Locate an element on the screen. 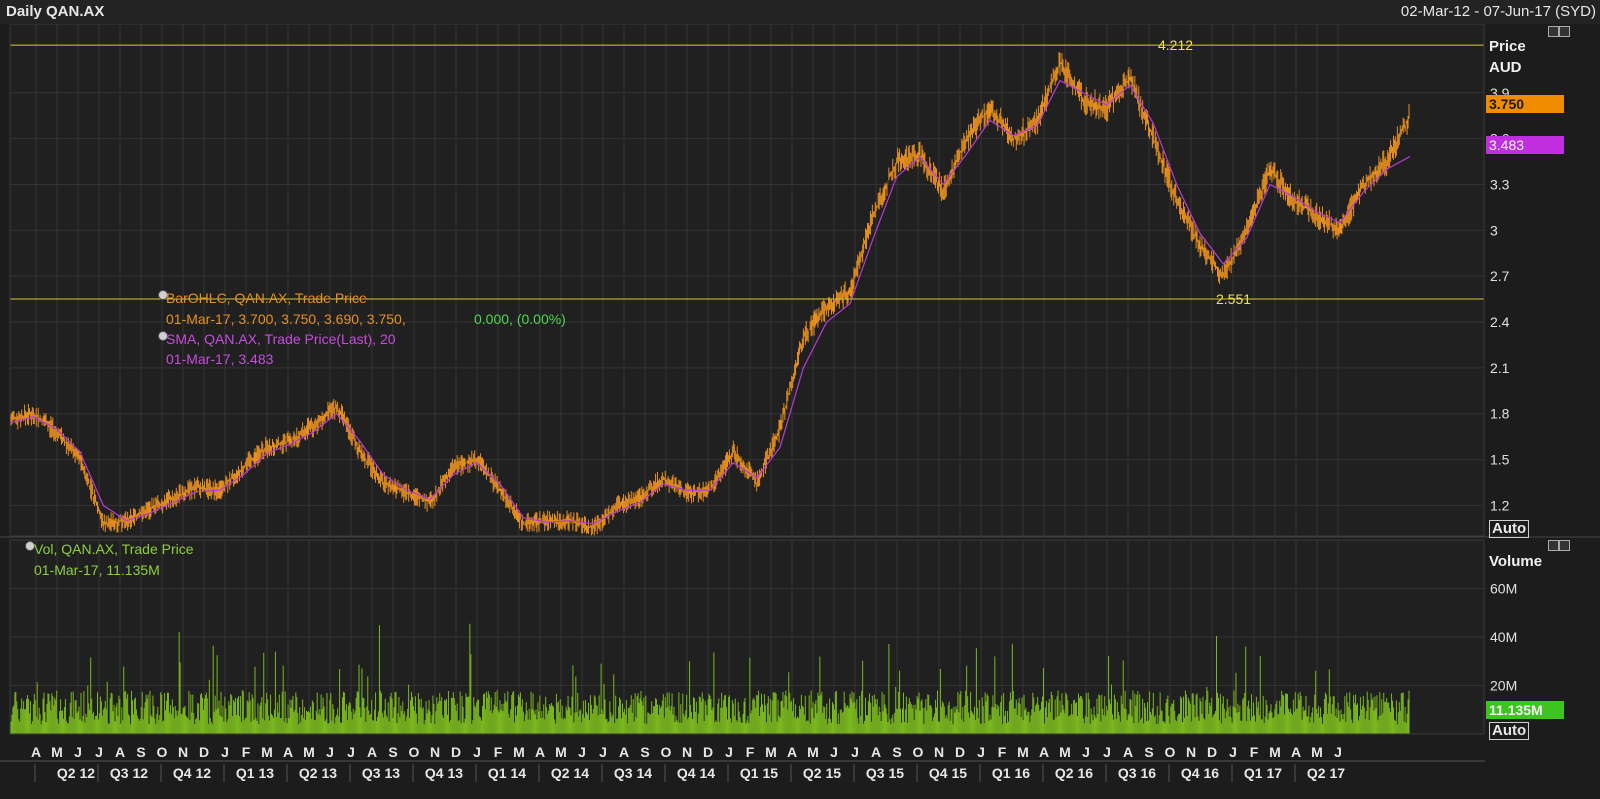 This screenshot has height=799, width=1600. chart-header: Daily QAN.AX 02-Mar-12 - 07-Jun-17 (SYD) is located at coordinates (800, 12).